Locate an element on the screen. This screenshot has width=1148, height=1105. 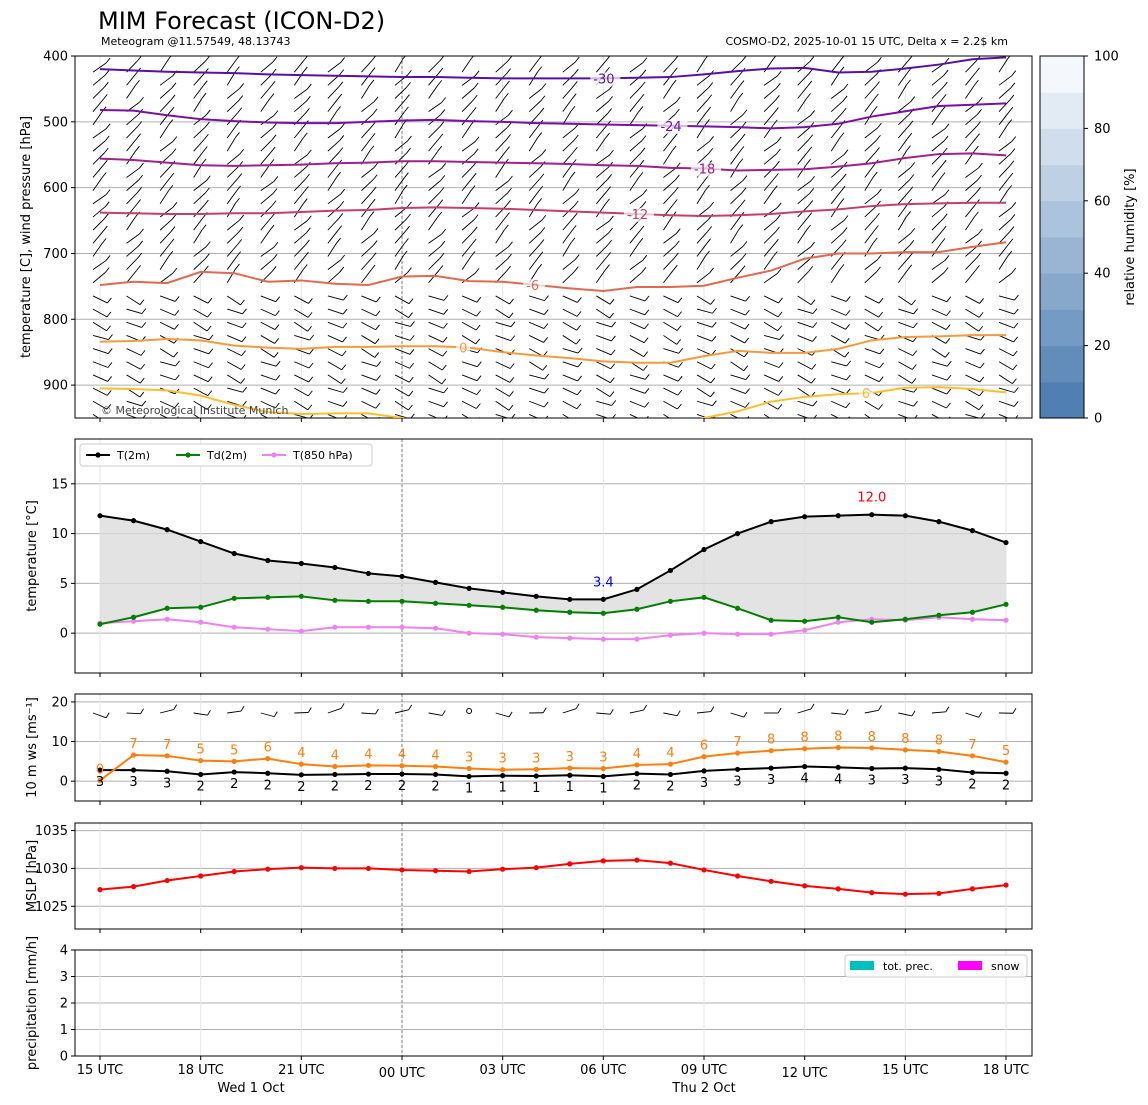
legend-label: T(850 hPa) is located at coordinates (322, 455).